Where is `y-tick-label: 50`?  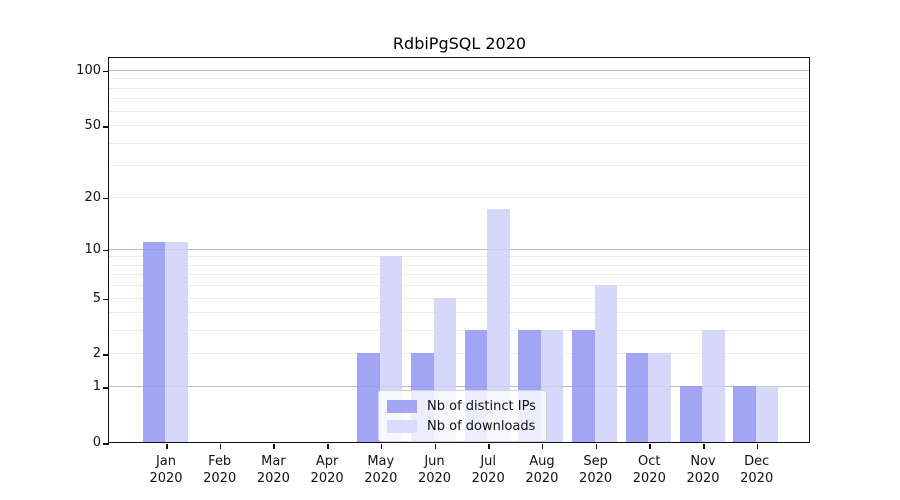
y-tick-label: 50 is located at coordinates (92, 126).